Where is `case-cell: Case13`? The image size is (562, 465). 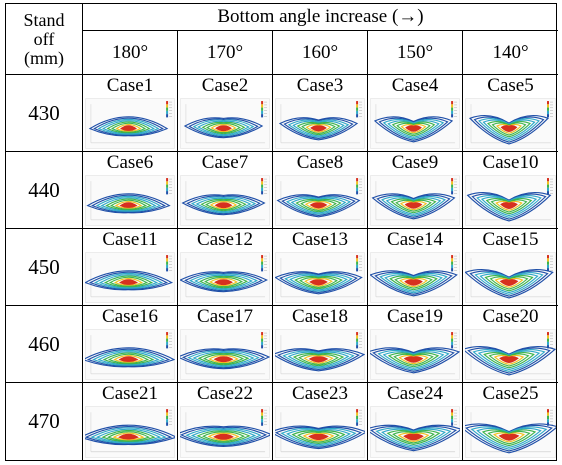 case-cell: Case13 is located at coordinates (320, 267).